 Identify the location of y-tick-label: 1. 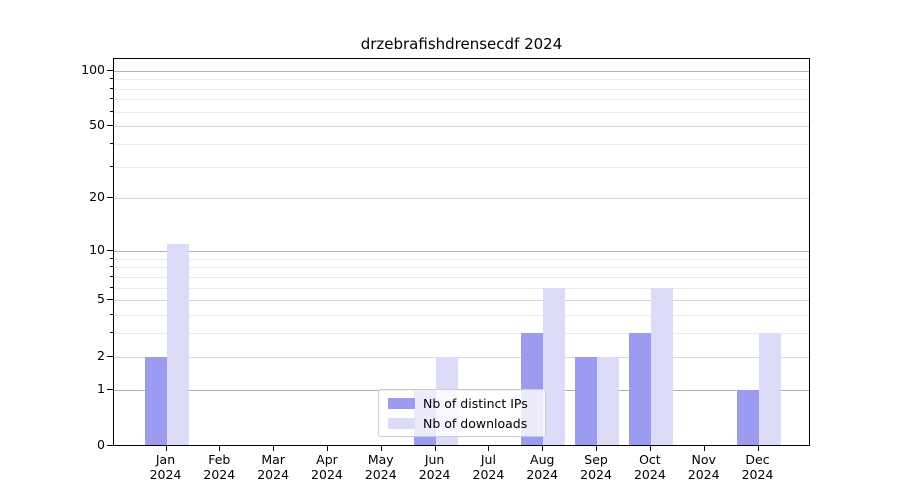
(101, 388).